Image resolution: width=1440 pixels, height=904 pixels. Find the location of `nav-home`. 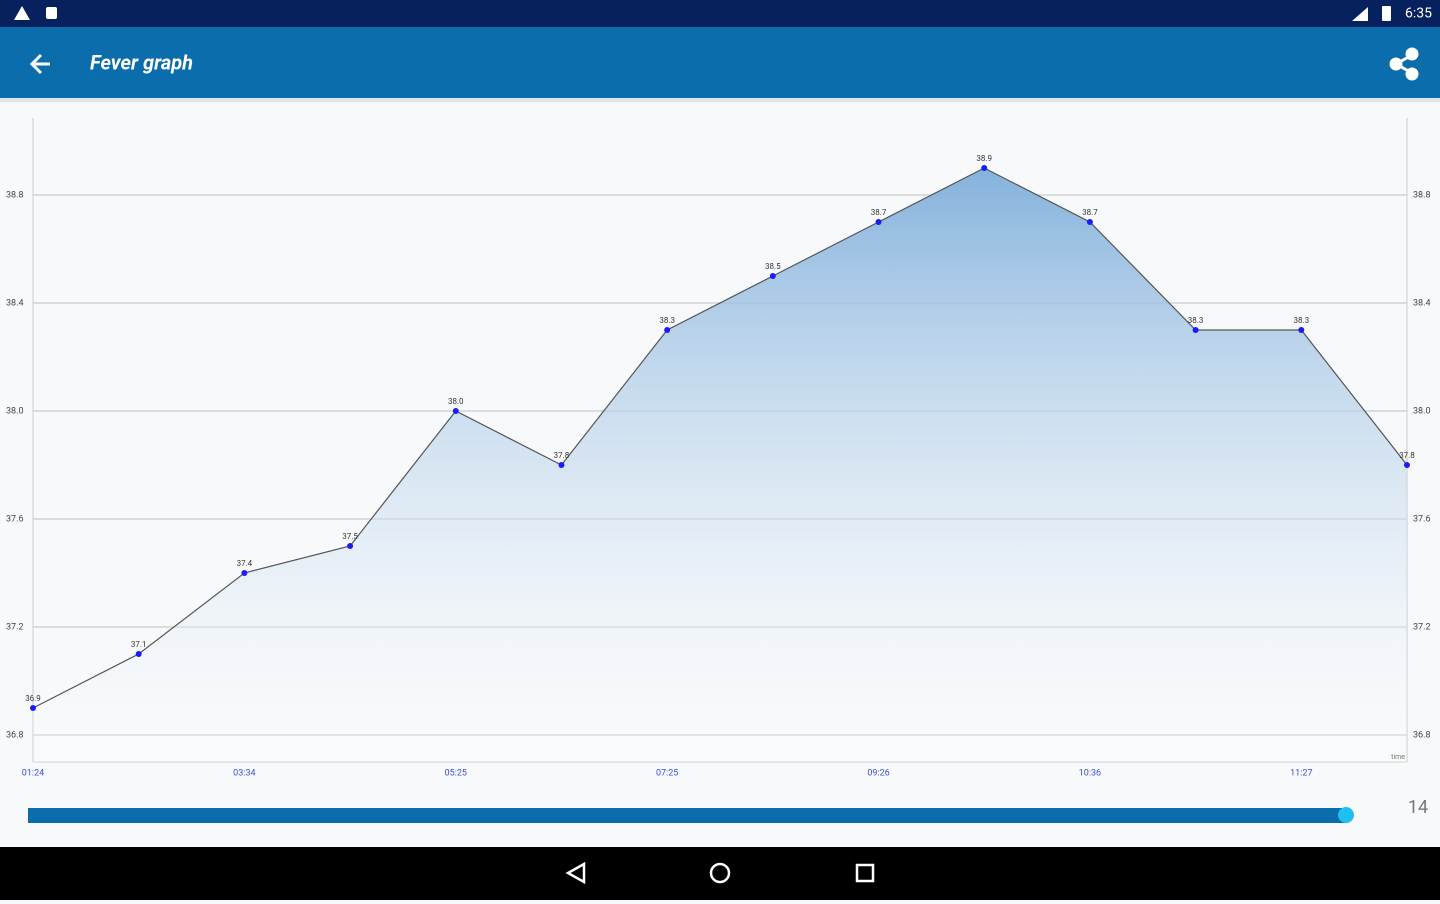

nav-home is located at coordinates (720, 873).